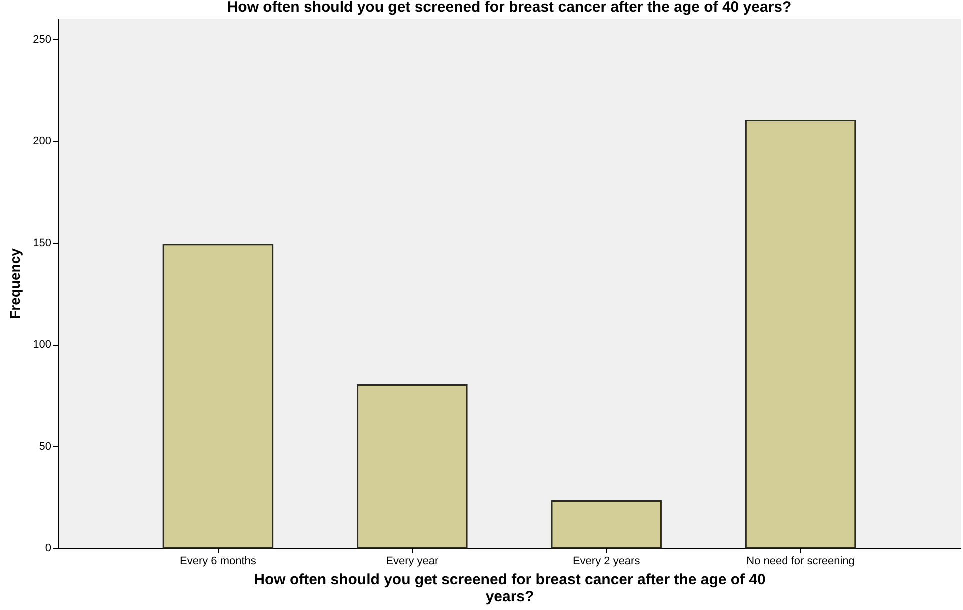  What do you see at coordinates (413, 562) in the screenshot?
I see `x-tick-label: Every year` at bounding box center [413, 562].